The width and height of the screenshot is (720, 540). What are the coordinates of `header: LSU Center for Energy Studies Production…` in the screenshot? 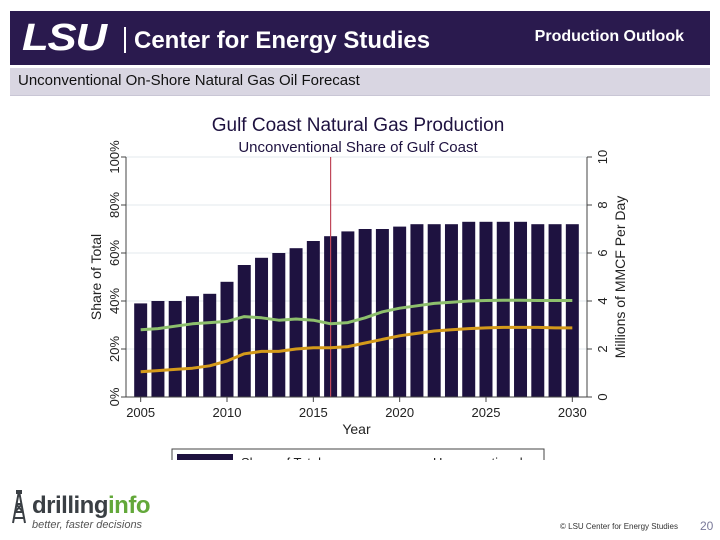 It's located at (360, 34).